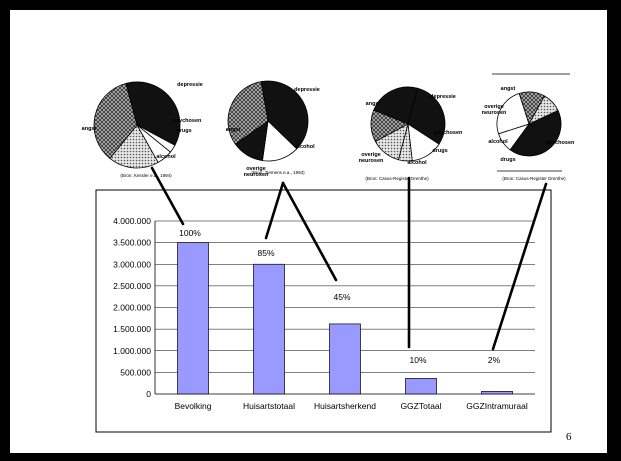 This screenshot has height=461, width=621. I want to click on y-tick-label: 3.500.000, so click(132, 243).